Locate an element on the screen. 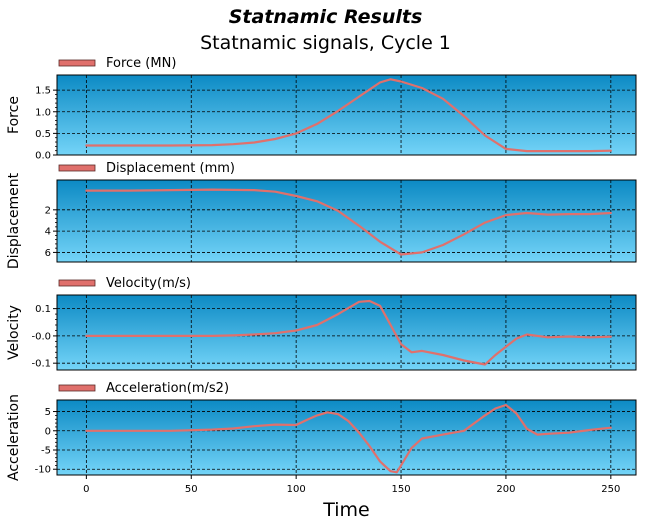 The height and width of the screenshot is (524, 651). x-tick-label: 150 is located at coordinates (400, 489).